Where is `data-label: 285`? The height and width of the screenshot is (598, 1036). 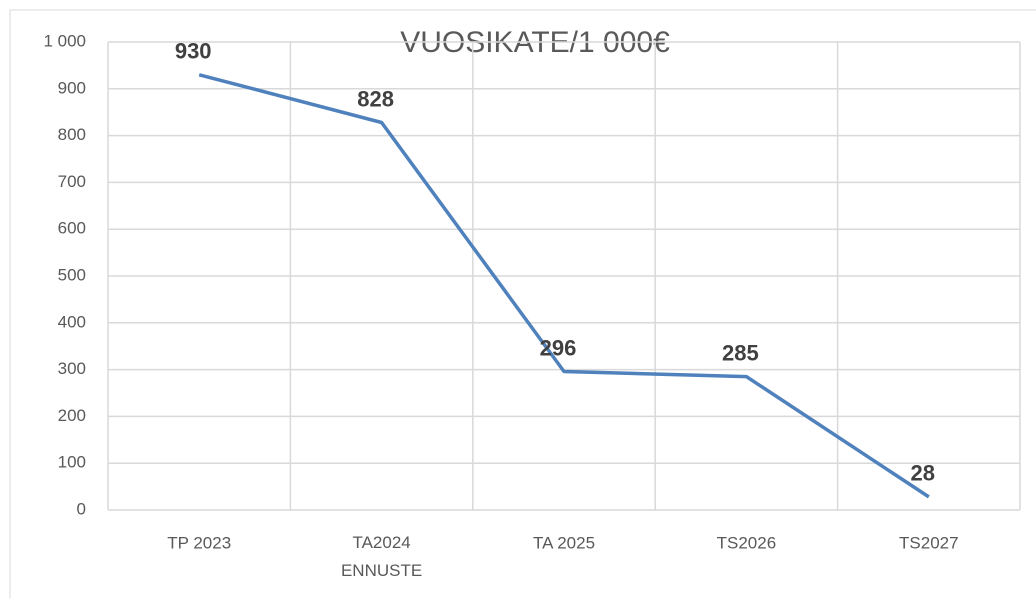 data-label: 285 is located at coordinates (740, 352).